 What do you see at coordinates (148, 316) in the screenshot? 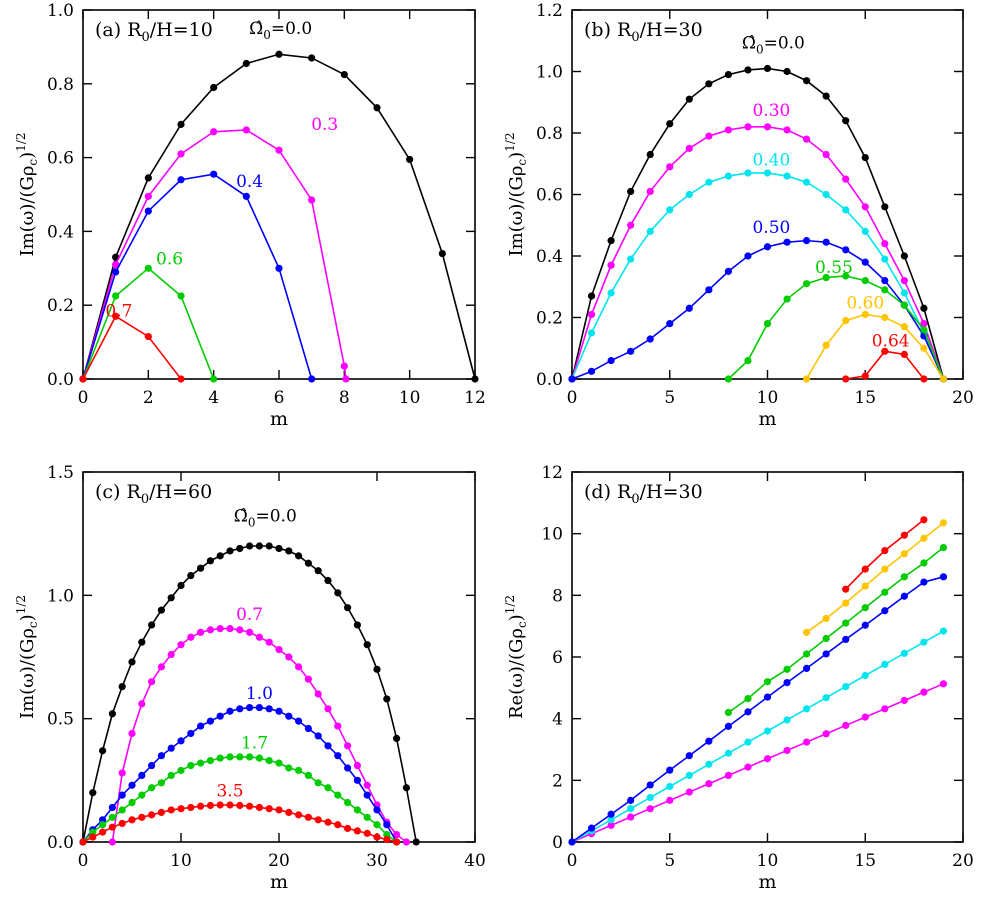
I see `series-4: 0.6` at bounding box center [148, 316].